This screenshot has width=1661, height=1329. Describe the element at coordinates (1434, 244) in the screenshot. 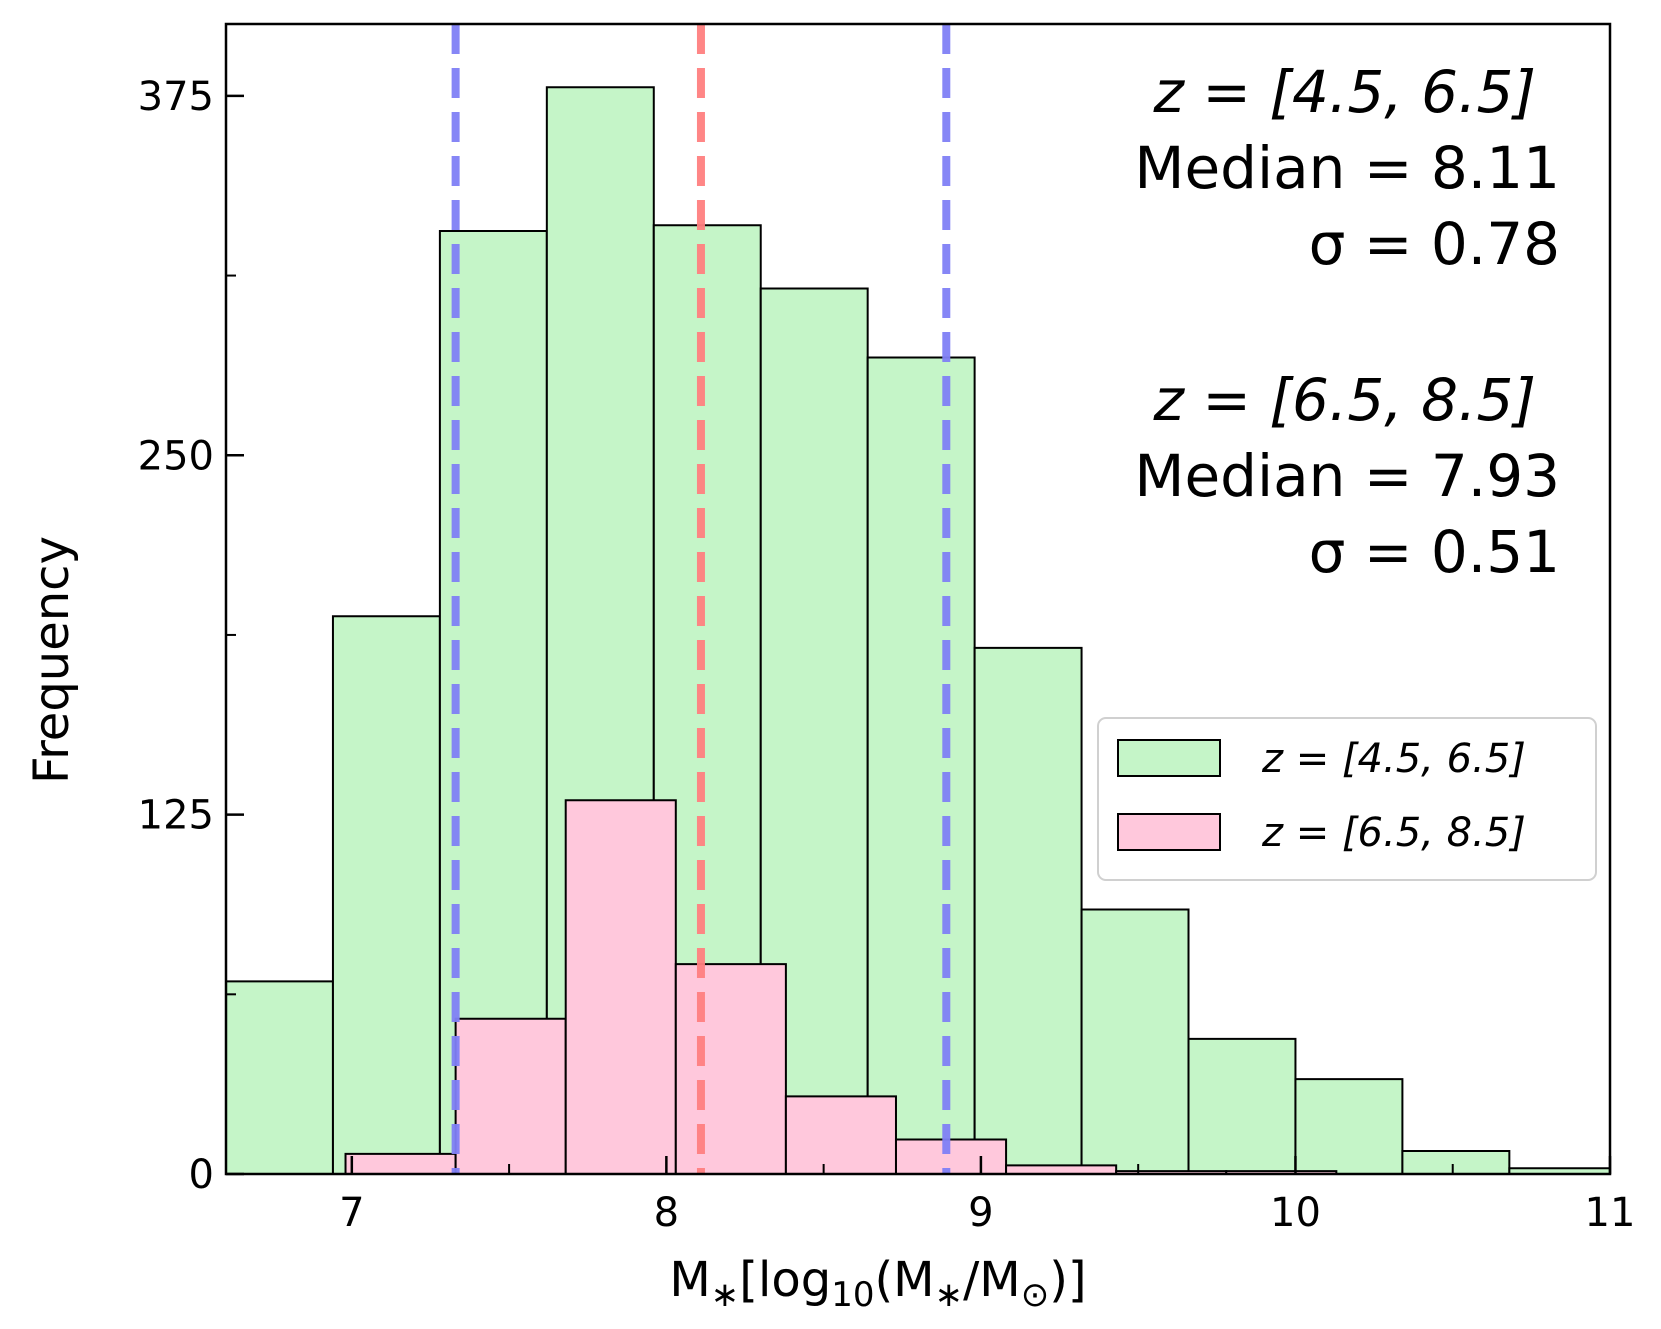

I see `group1-sigma: σ = 0.78` at that location.